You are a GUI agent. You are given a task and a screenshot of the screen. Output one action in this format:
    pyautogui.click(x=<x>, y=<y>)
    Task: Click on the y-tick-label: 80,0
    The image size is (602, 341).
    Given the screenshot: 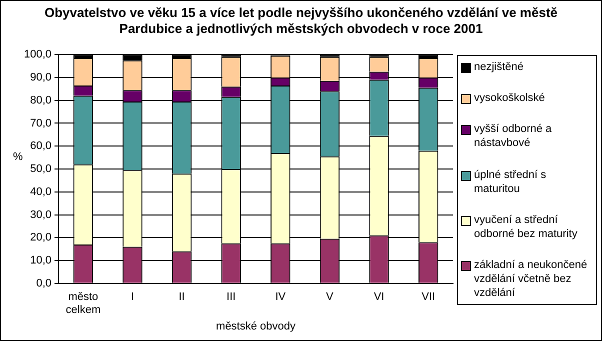 What is the action you would take?
    pyautogui.click(x=41, y=100)
    